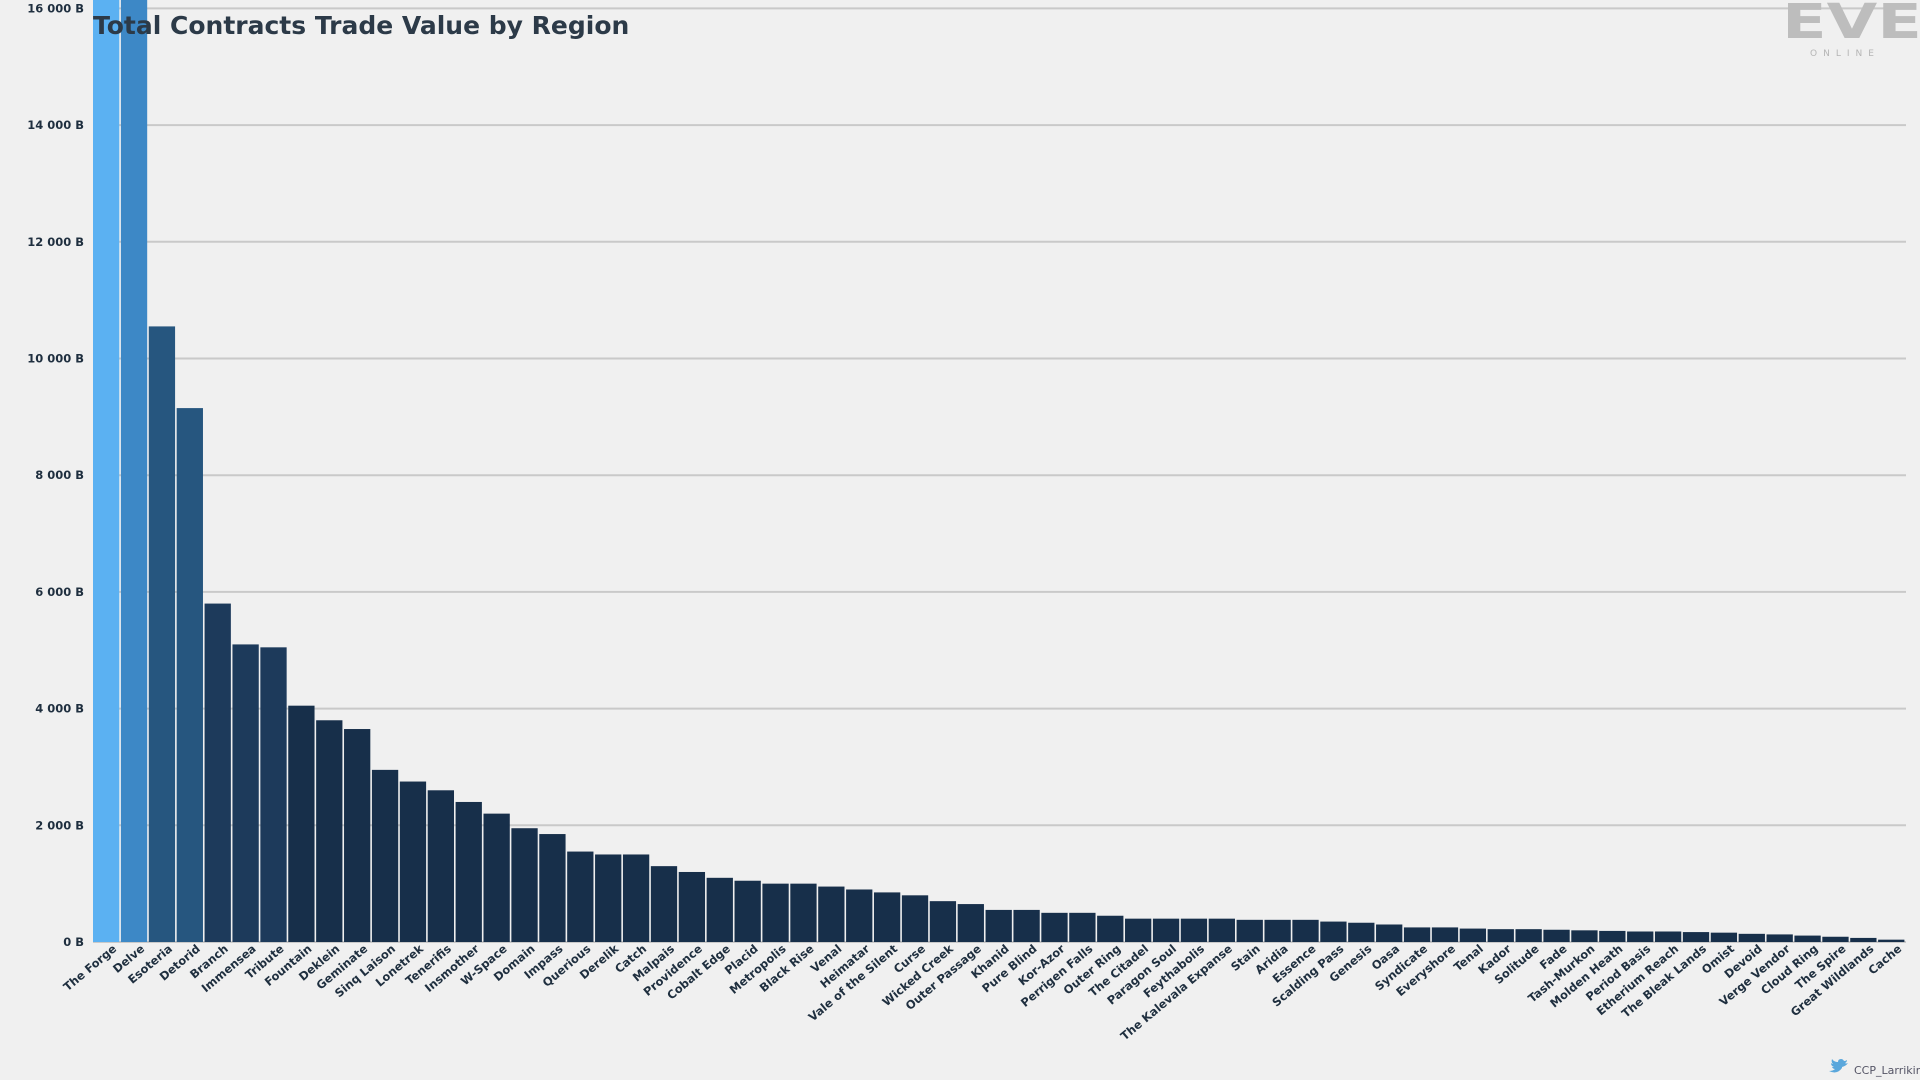 This screenshot has height=1080, width=1920. What do you see at coordinates (59, 592) in the screenshot?
I see `y-tick-label: 6 000 B` at bounding box center [59, 592].